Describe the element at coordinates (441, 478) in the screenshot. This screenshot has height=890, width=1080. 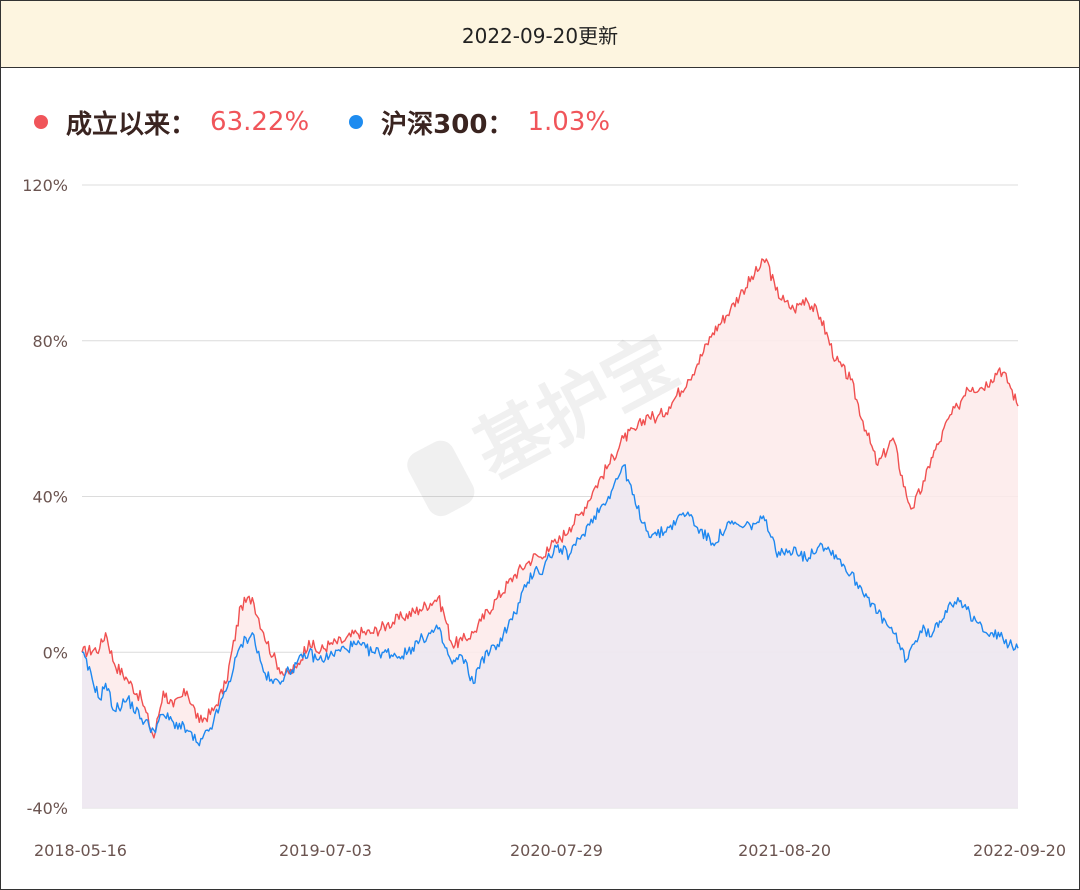
I see `watermark-logo-icon` at that location.